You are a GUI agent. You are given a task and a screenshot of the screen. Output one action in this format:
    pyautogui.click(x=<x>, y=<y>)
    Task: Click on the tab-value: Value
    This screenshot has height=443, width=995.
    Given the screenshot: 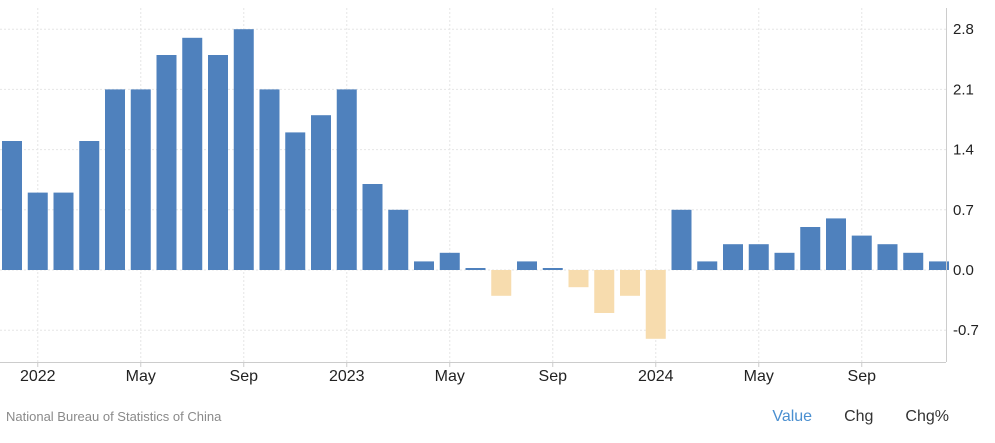 What is the action you would take?
    pyautogui.click(x=792, y=416)
    